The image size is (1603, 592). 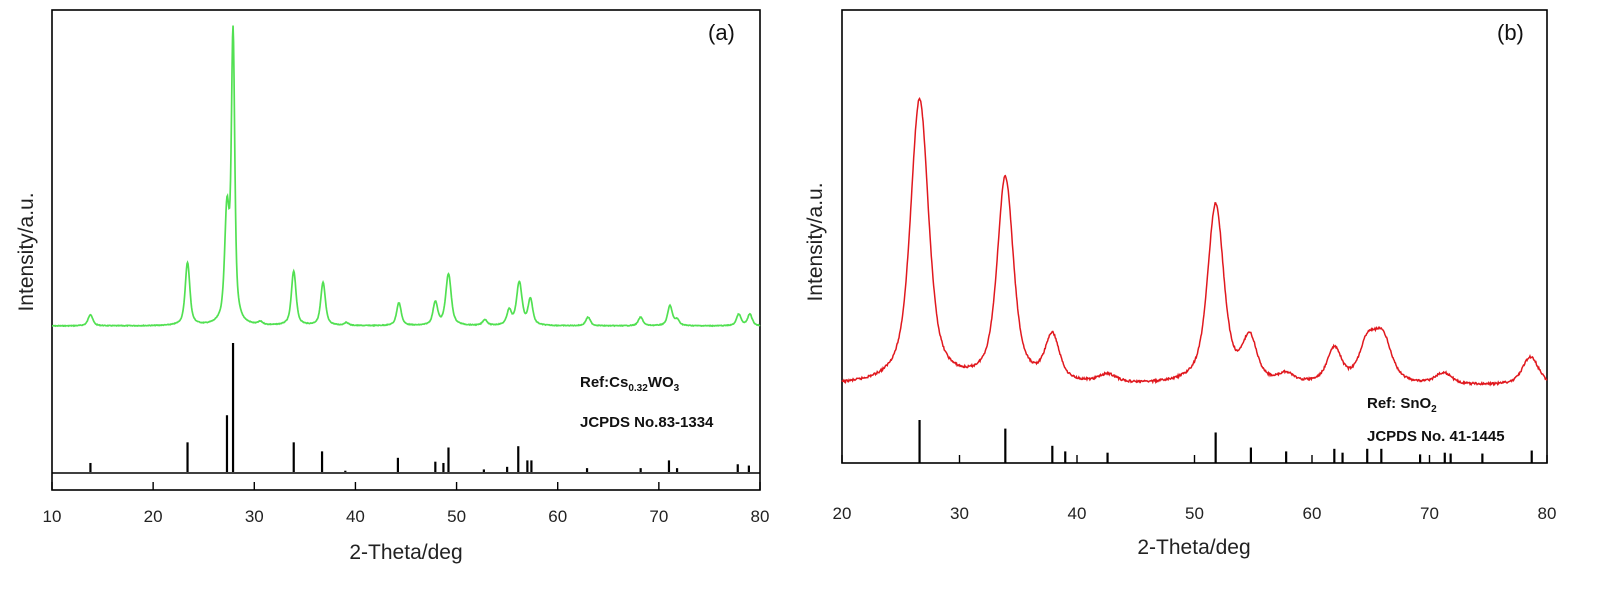 What do you see at coordinates (1195, 489) in the screenshot?
I see `panel-b-x-ticks: 20 30 40 50 60 70 80` at bounding box center [1195, 489].